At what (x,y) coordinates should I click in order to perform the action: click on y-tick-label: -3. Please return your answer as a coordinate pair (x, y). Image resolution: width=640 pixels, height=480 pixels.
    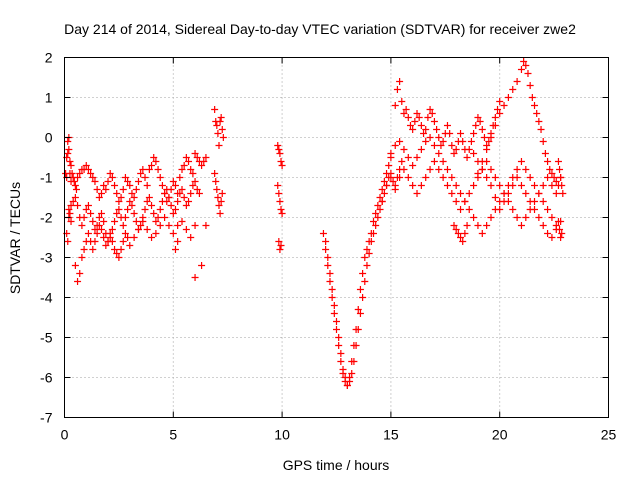
    Looking at the image, I should click on (46, 258).